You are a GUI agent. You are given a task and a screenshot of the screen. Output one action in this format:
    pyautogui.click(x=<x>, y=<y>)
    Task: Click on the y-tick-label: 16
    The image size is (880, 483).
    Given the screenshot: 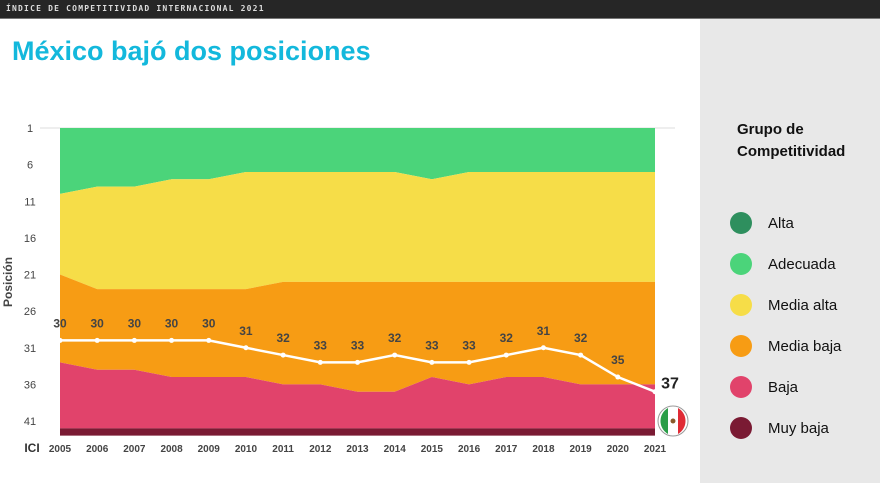 What is the action you would take?
    pyautogui.click(x=30, y=239)
    